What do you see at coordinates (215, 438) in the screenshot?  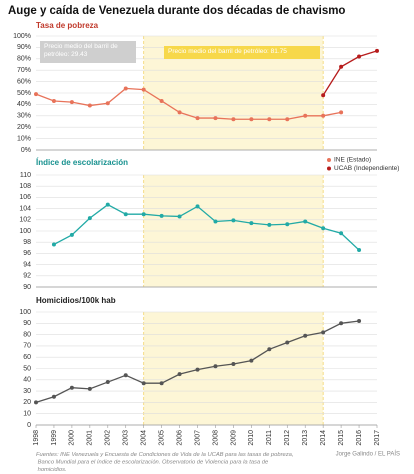 I see `x-tick-label: 2008` at bounding box center [215, 438].